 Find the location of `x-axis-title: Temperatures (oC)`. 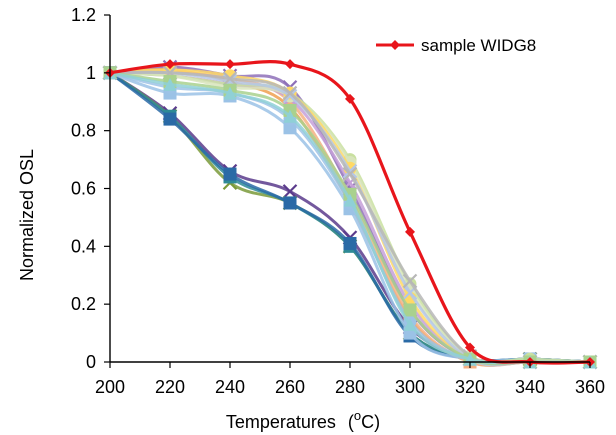

x-axis-title: Temperatures (oC) is located at coordinates (303, 420).